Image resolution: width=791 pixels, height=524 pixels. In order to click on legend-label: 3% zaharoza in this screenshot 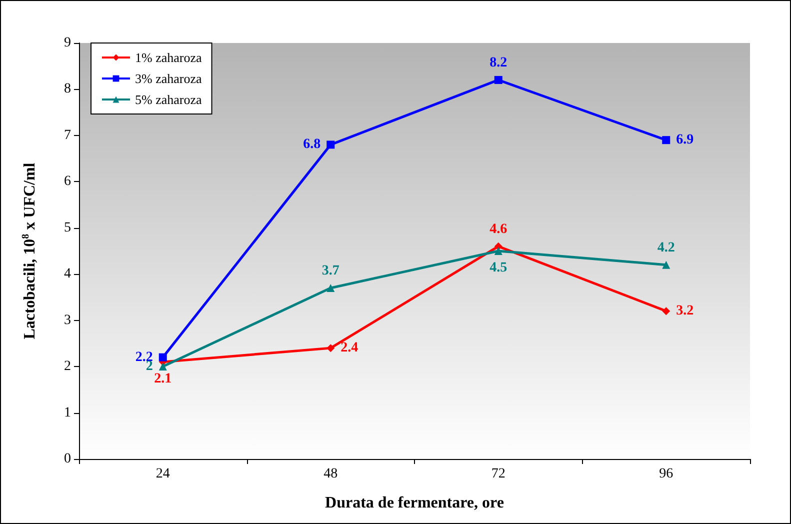, I will do `click(168, 78)`.